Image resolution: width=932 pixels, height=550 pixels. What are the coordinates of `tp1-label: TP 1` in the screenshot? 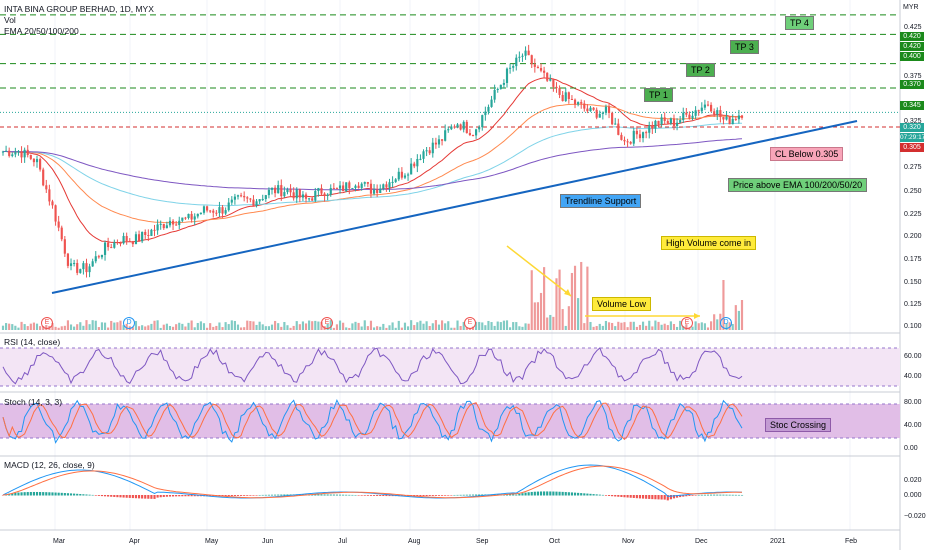 It's located at (658, 95).